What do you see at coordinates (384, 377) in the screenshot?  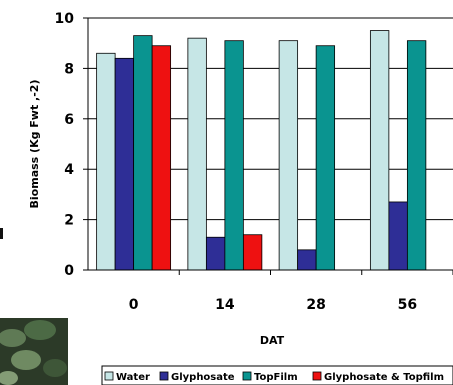 I see `legend-label: Glyphosate & Topfilm` at bounding box center [384, 377].